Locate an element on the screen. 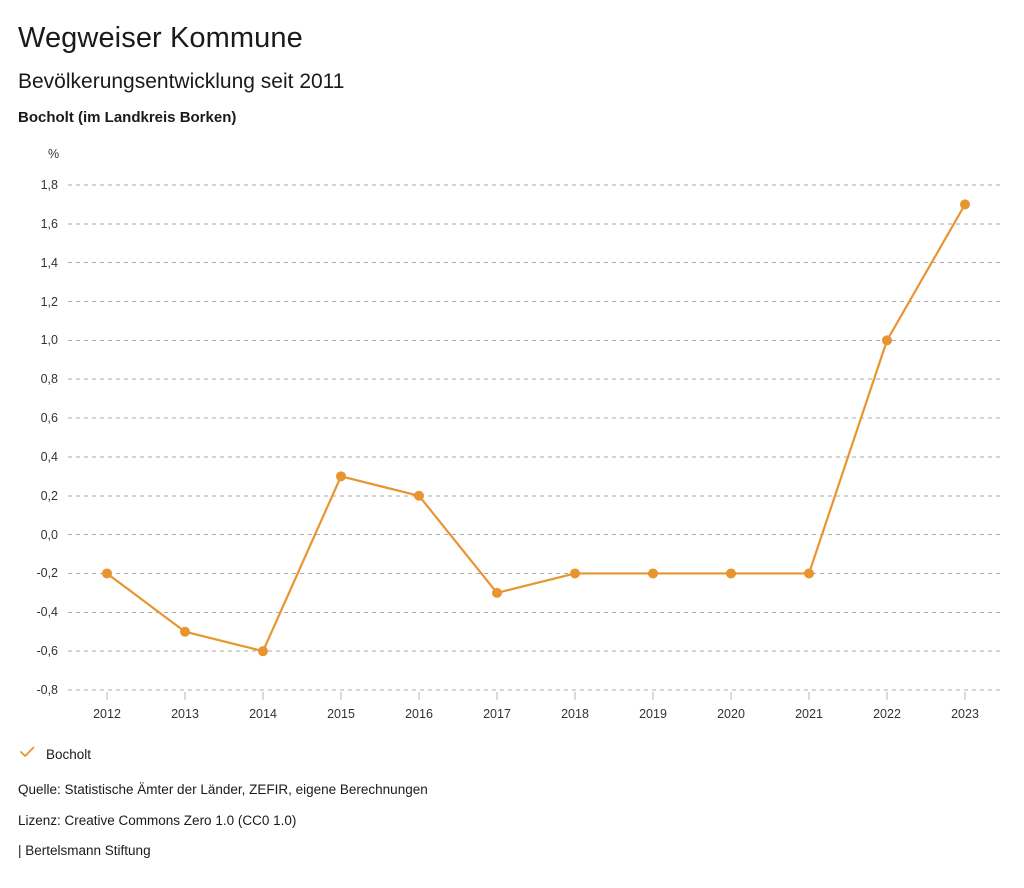  x-axis-tick-label: 2020 is located at coordinates (731, 714).